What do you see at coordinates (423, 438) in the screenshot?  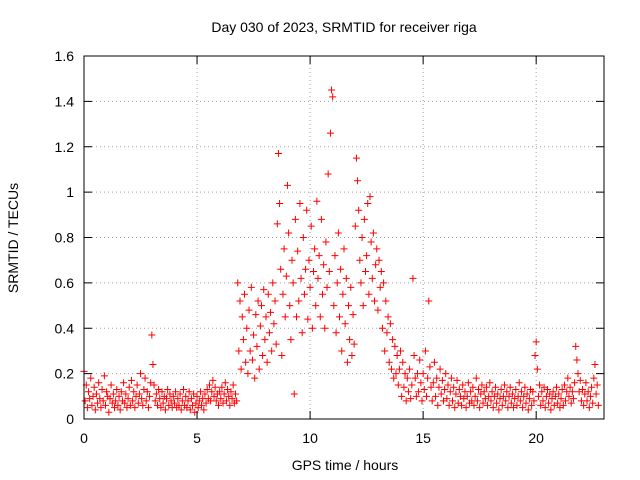 I see `x-tick-label: 15` at bounding box center [423, 438].